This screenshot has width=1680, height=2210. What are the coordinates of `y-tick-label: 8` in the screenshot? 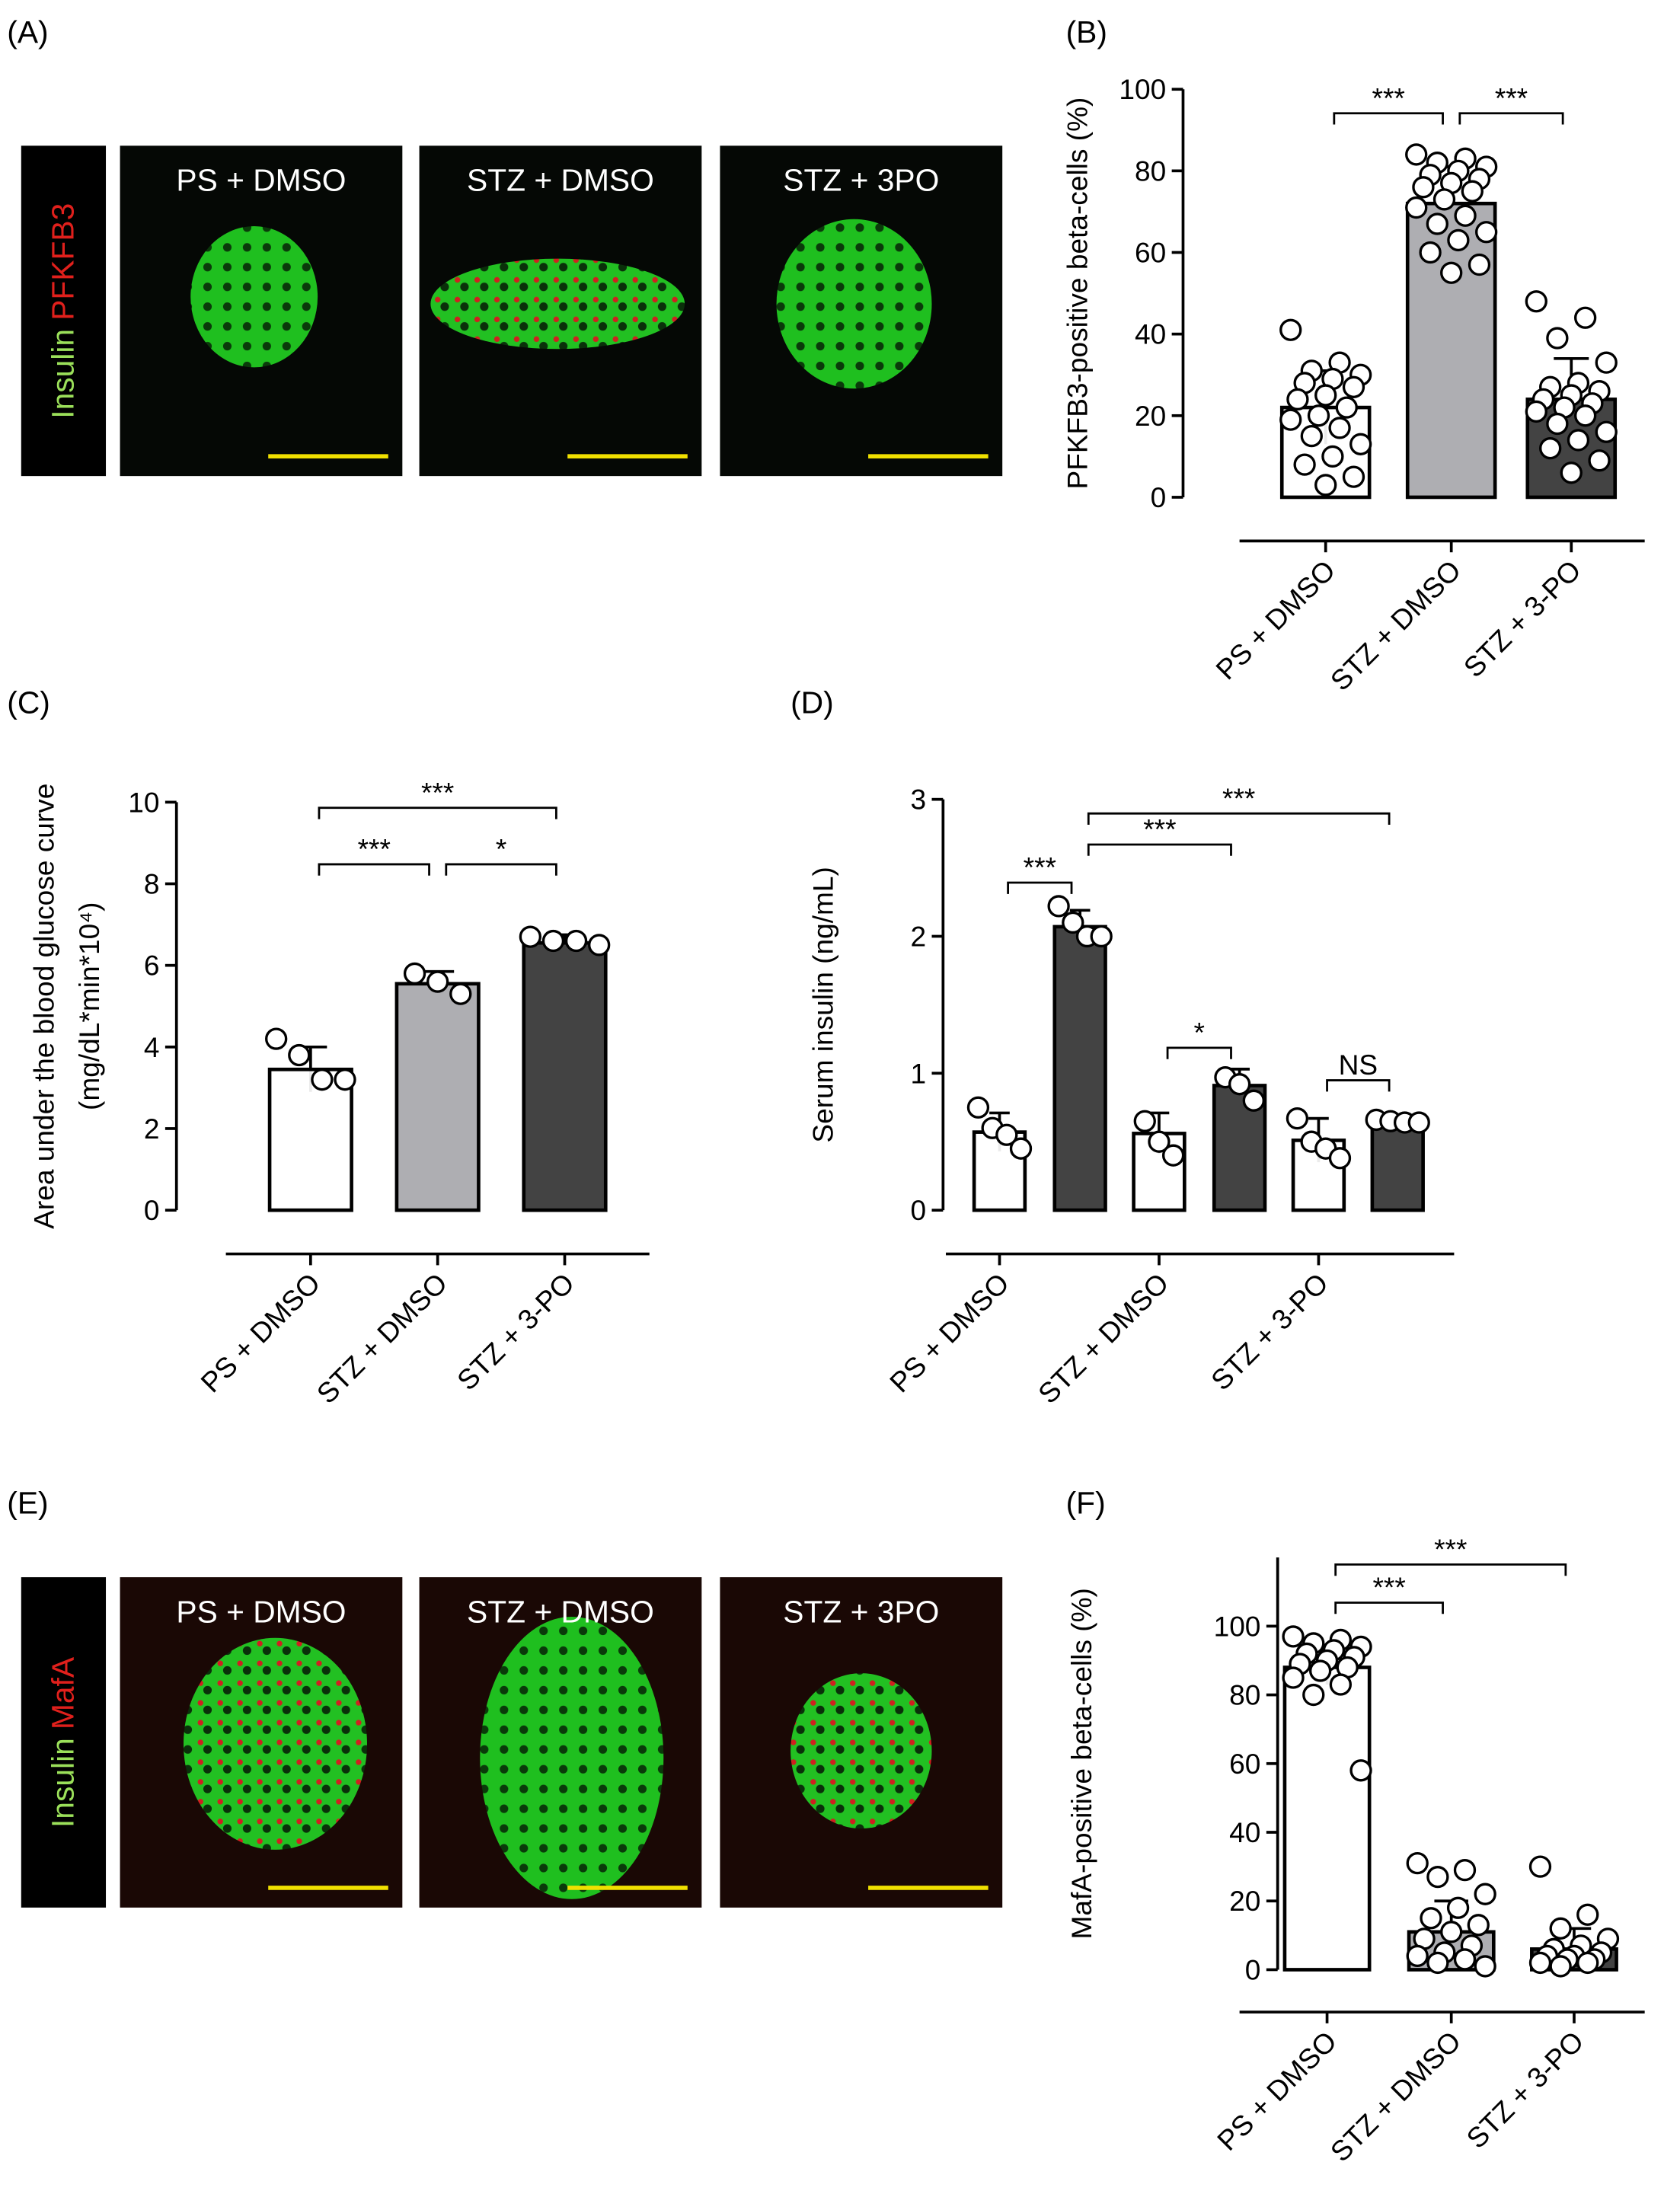 It's located at (152, 883).